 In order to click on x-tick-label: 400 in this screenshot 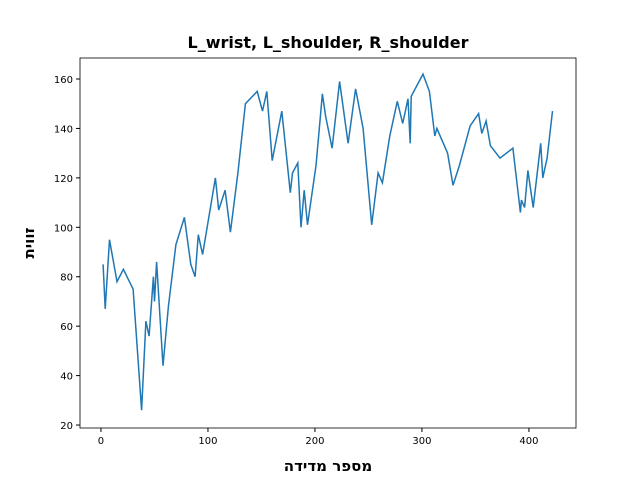, I will do `click(528, 441)`.